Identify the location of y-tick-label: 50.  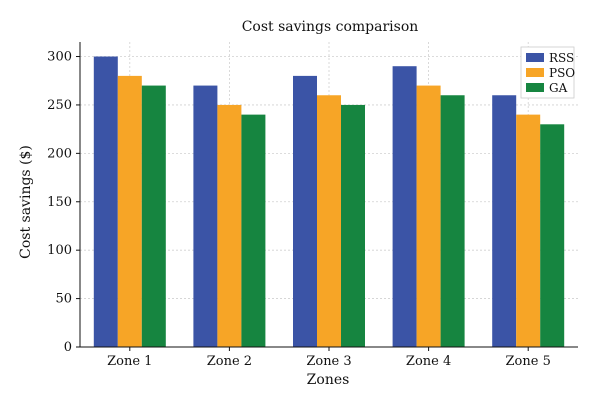
(63, 299).